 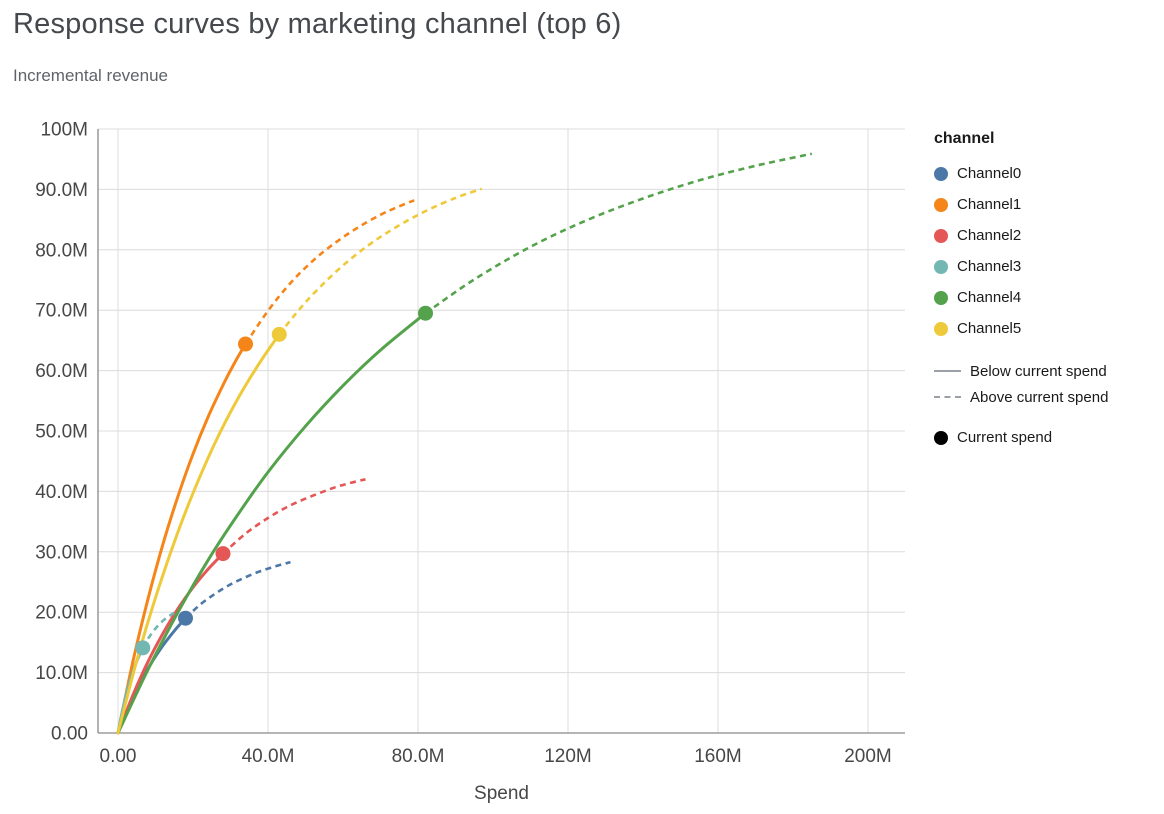 What do you see at coordinates (1049, 173) in the screenshot?
I see `legend-item-channel0: Channel0` at bounding box center [1049, 173].